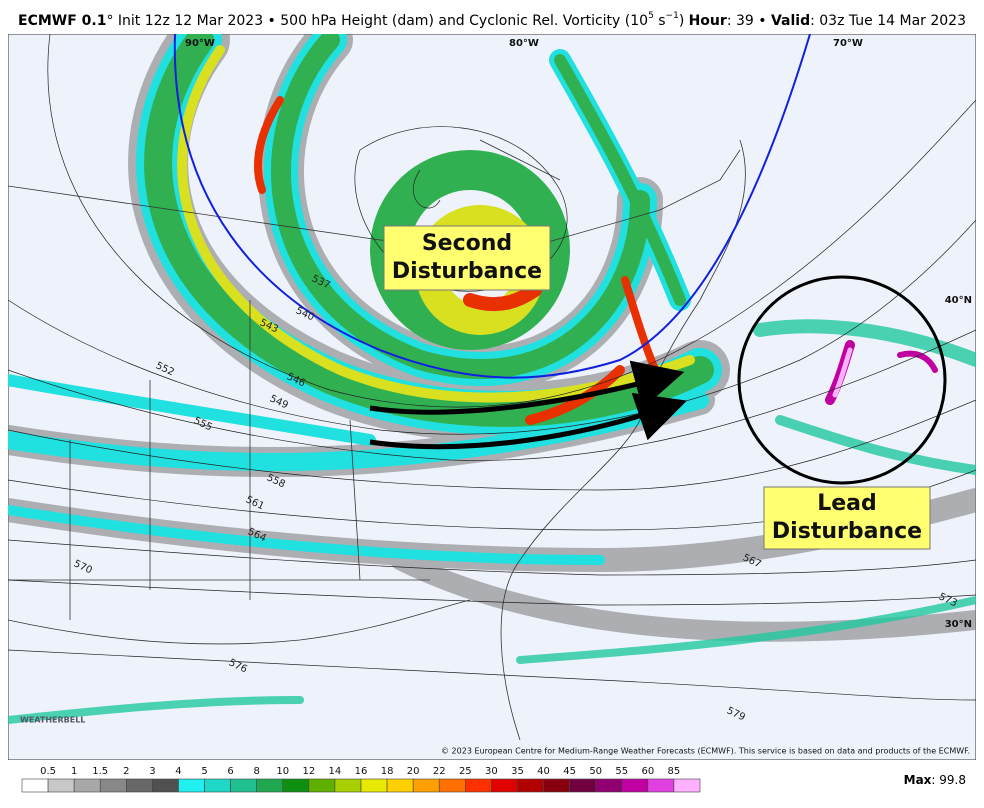 The image size is (984, 808). I want to click on colorbar-label: 1.5, so click(100, 771).